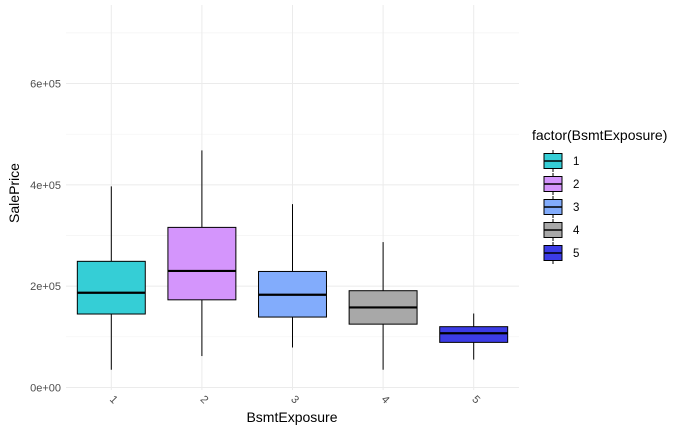  Describe the element at coordinates (561, 230) in the screenshot. I see `legend-item-4: 4` at that location.